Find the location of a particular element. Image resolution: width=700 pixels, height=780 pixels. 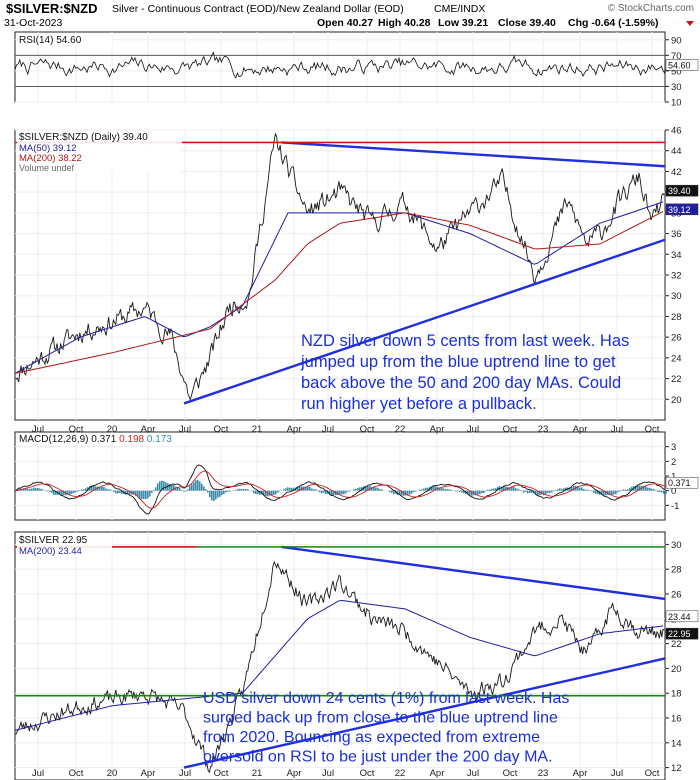

macd-signal-line is located at coordinates (340, 489).